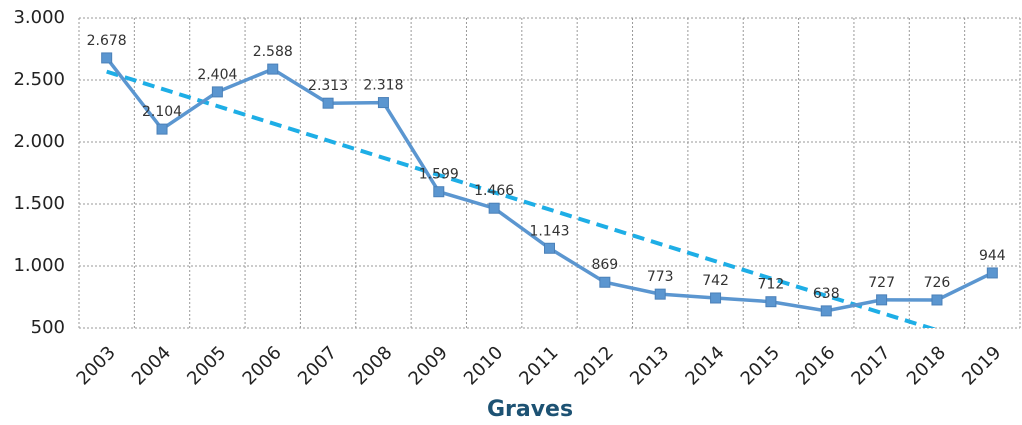 The image size is (1022, 425). Describe the element at coordinates (549, 231) in the screenshot. I see `data-label: 1.143` at that location.